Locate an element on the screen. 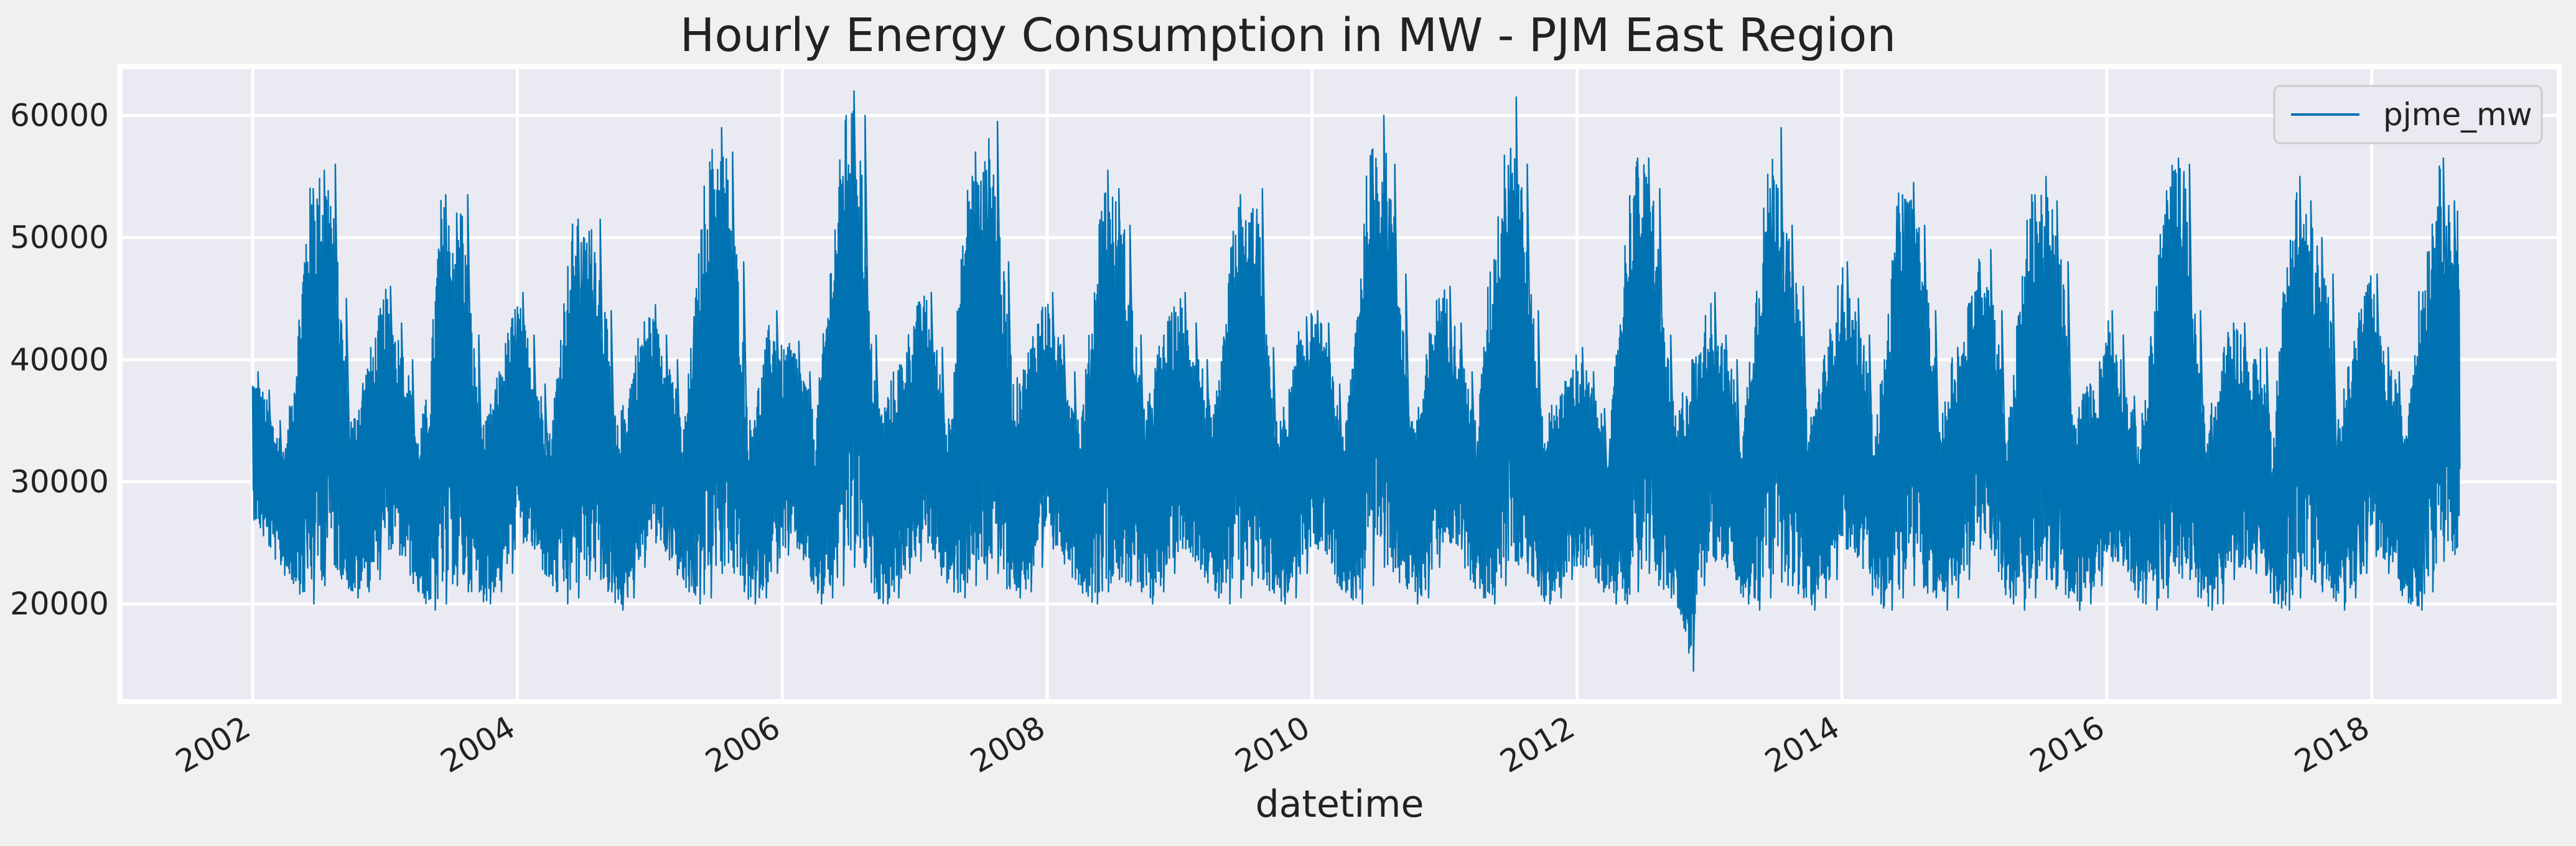  y-tick-label: 30000 is located at coordinates (59, 482).